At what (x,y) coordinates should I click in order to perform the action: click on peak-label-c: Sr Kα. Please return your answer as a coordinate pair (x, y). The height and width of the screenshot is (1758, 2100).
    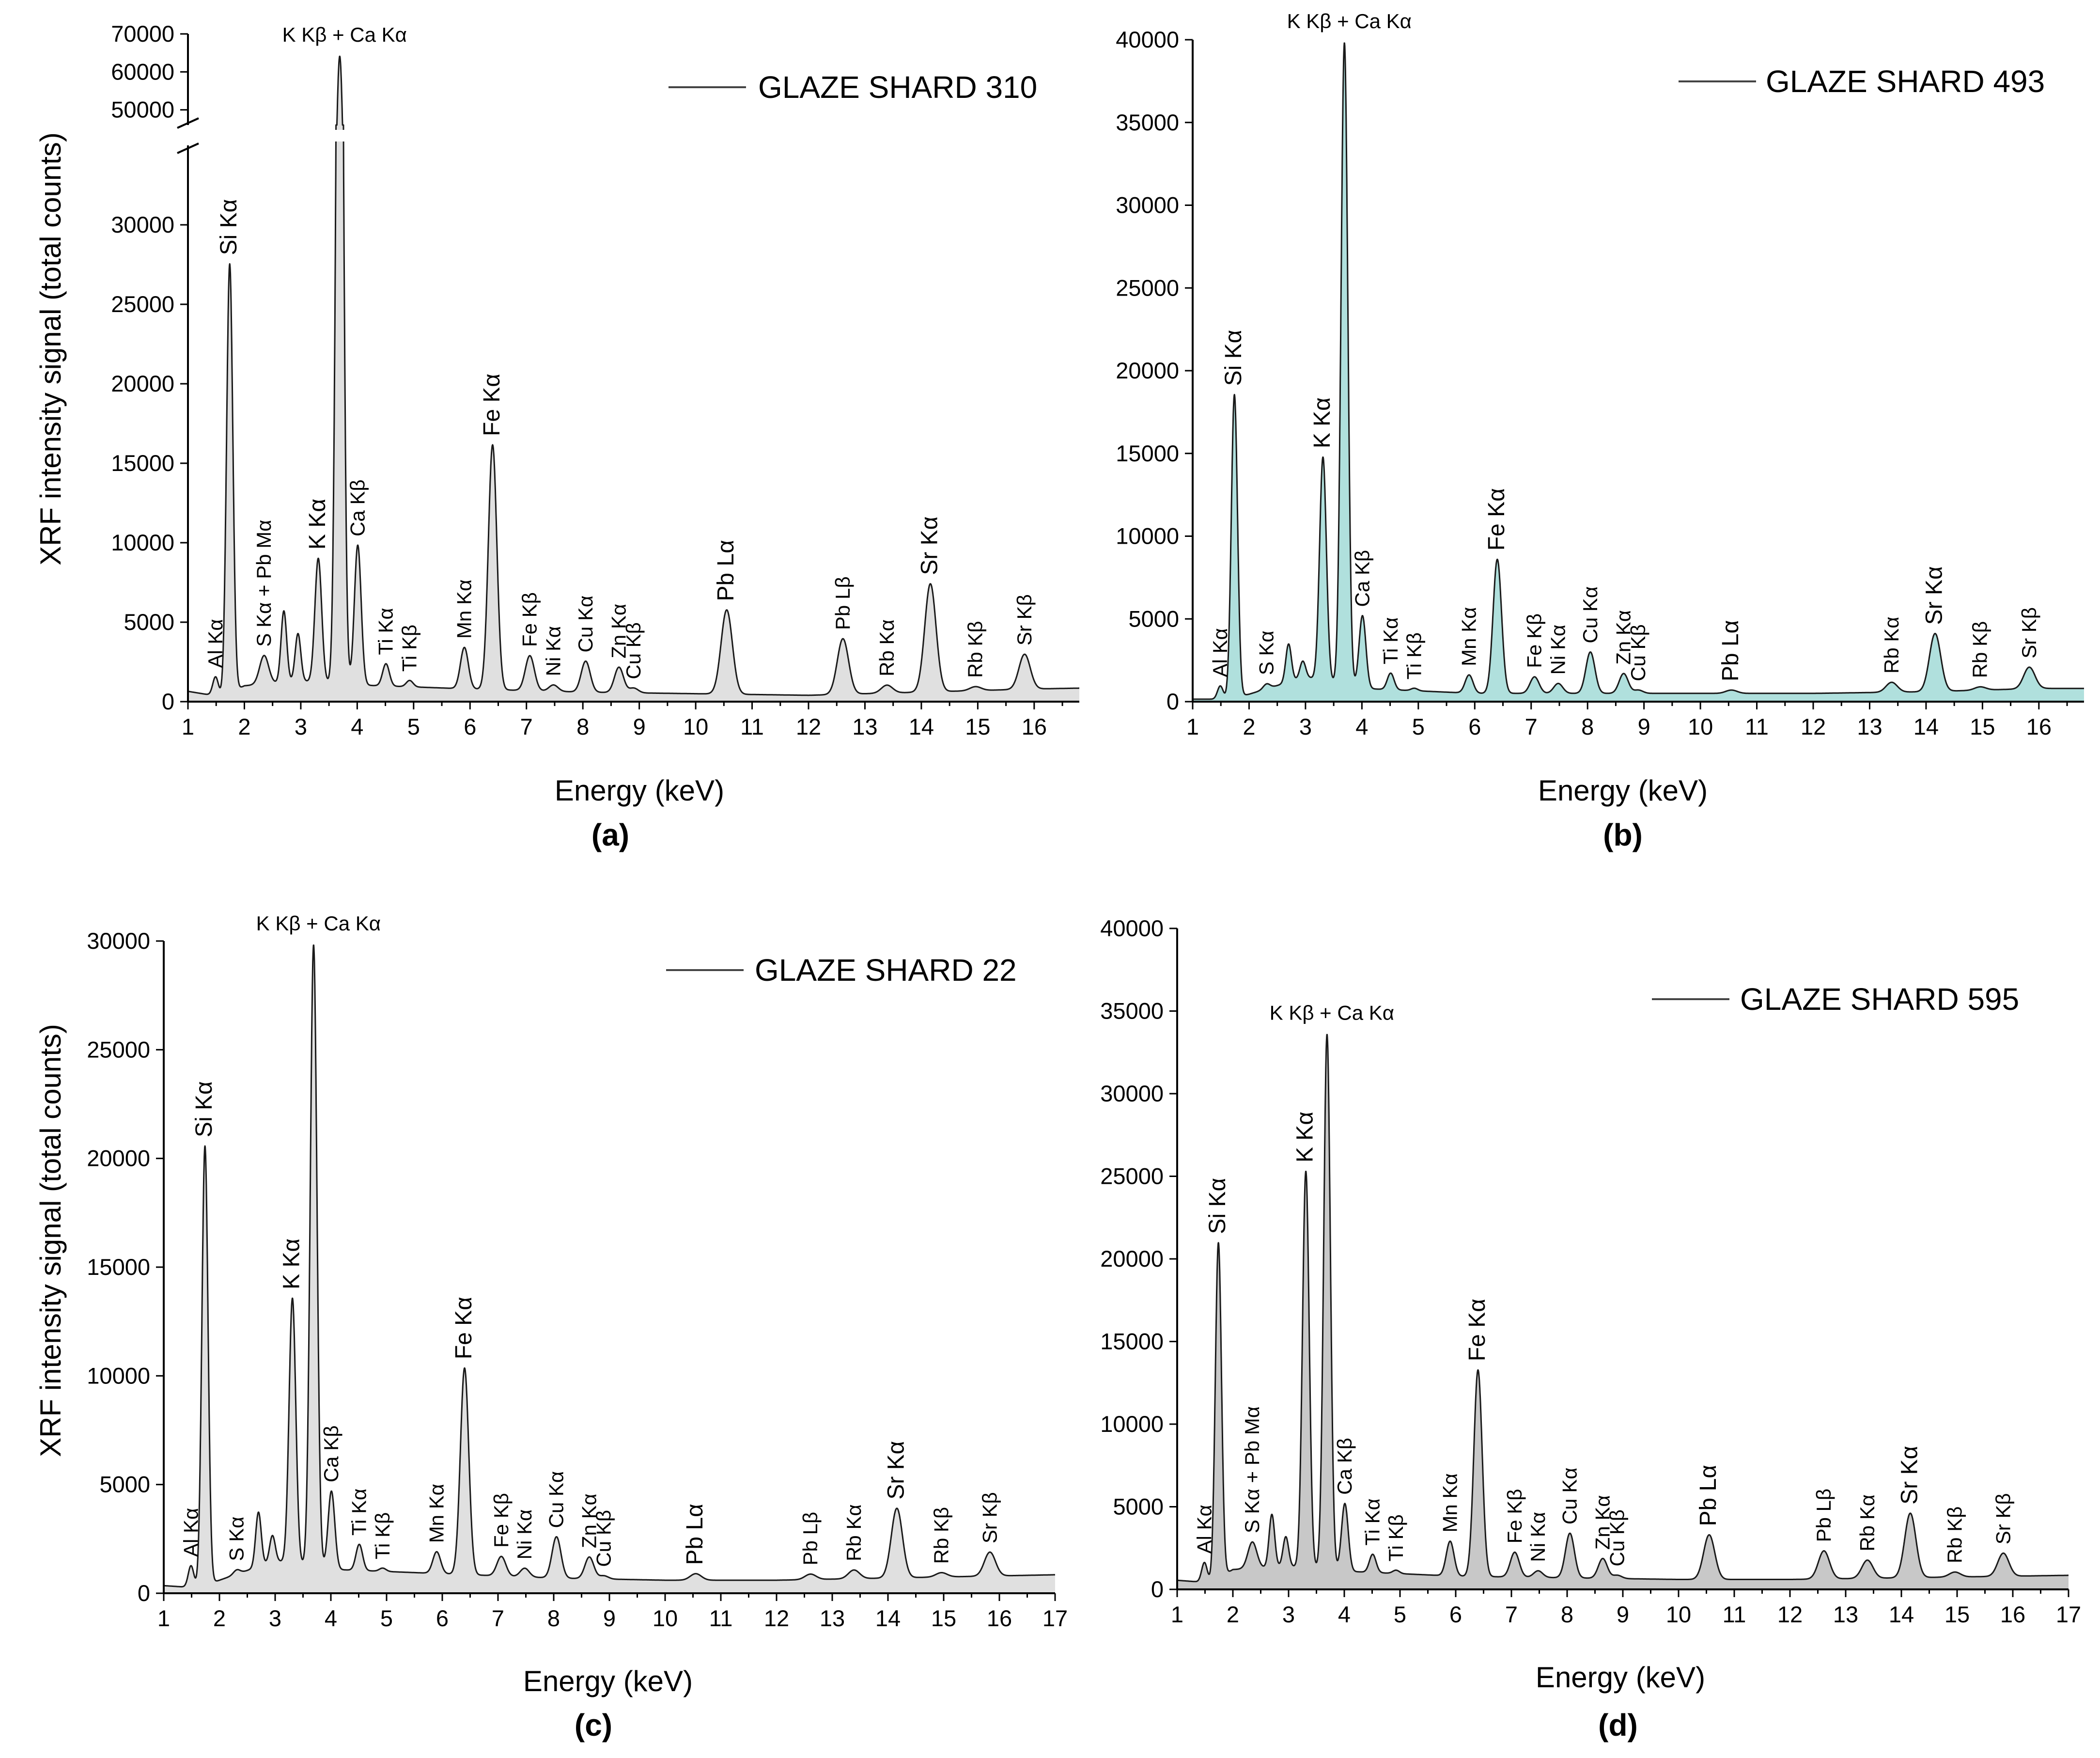
    Looking at the image, I should click on (896, 1470).